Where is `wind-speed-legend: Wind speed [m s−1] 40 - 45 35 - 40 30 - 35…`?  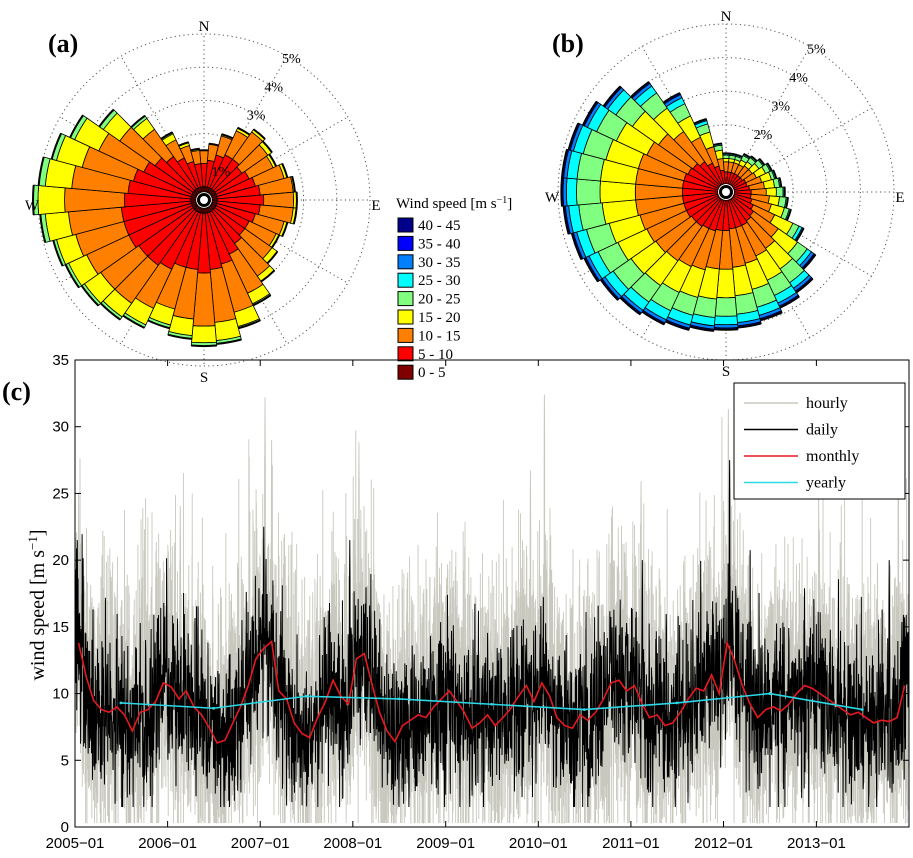
wind-speed-legend: Wind speed [m s−1] 40 - 45 35 - 40 30 - 35… is located at coordinates (454, 288).